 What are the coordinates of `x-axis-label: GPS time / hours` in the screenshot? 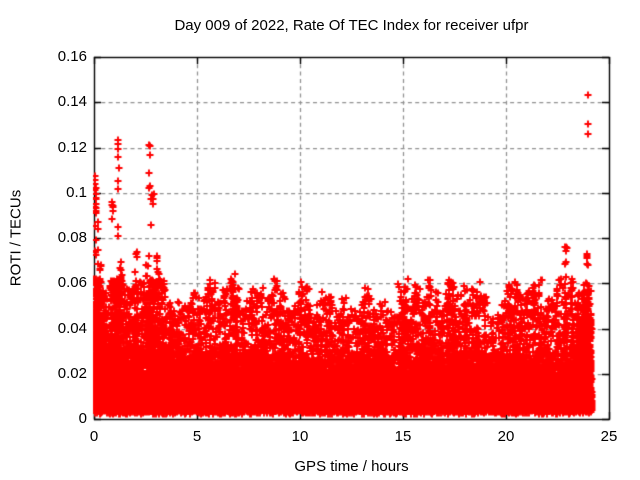 It's located at (351, 466).